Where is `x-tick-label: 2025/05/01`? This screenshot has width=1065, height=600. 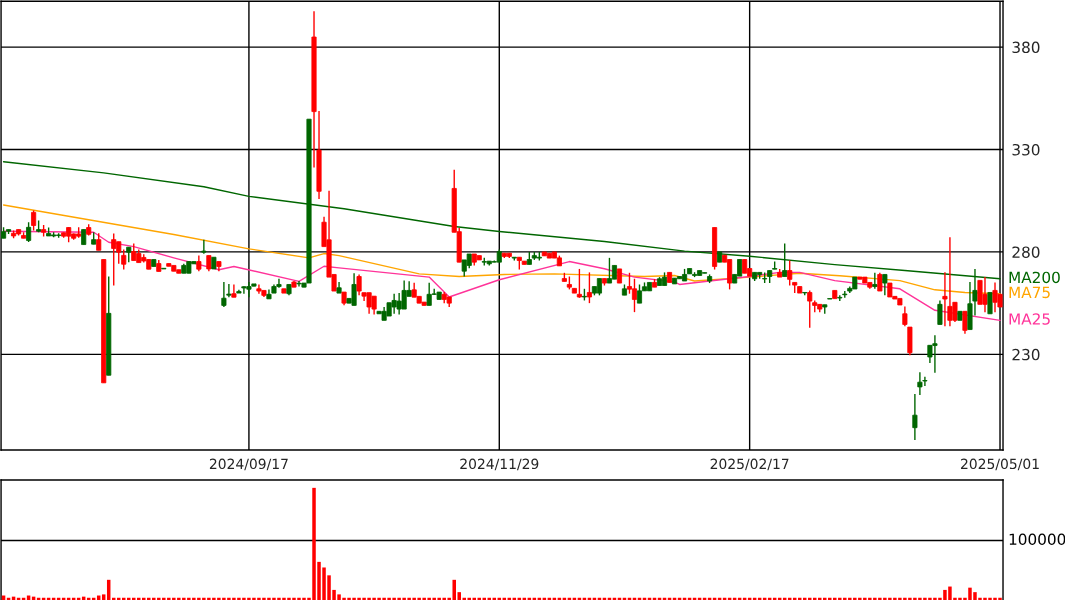
x-tick-label: 2025/05/01 is located at coordinates (1000, 464).